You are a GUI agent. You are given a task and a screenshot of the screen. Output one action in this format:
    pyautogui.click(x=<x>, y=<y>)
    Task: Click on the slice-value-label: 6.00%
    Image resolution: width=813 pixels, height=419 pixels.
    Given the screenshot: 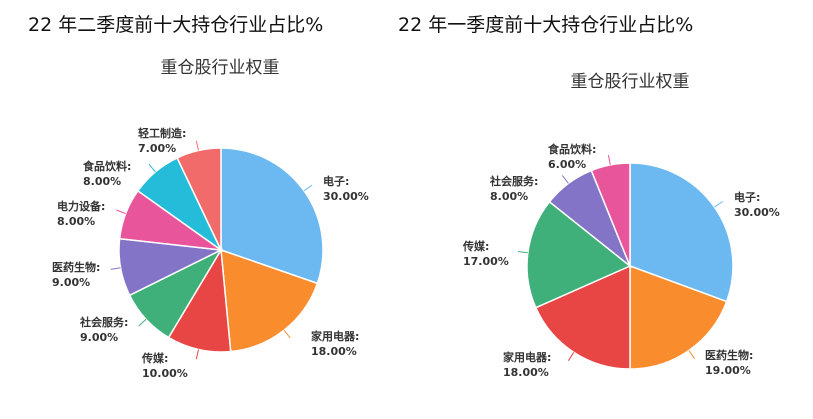 What is the action you would take?
    pyautogui.click(x=567, y=164)
    